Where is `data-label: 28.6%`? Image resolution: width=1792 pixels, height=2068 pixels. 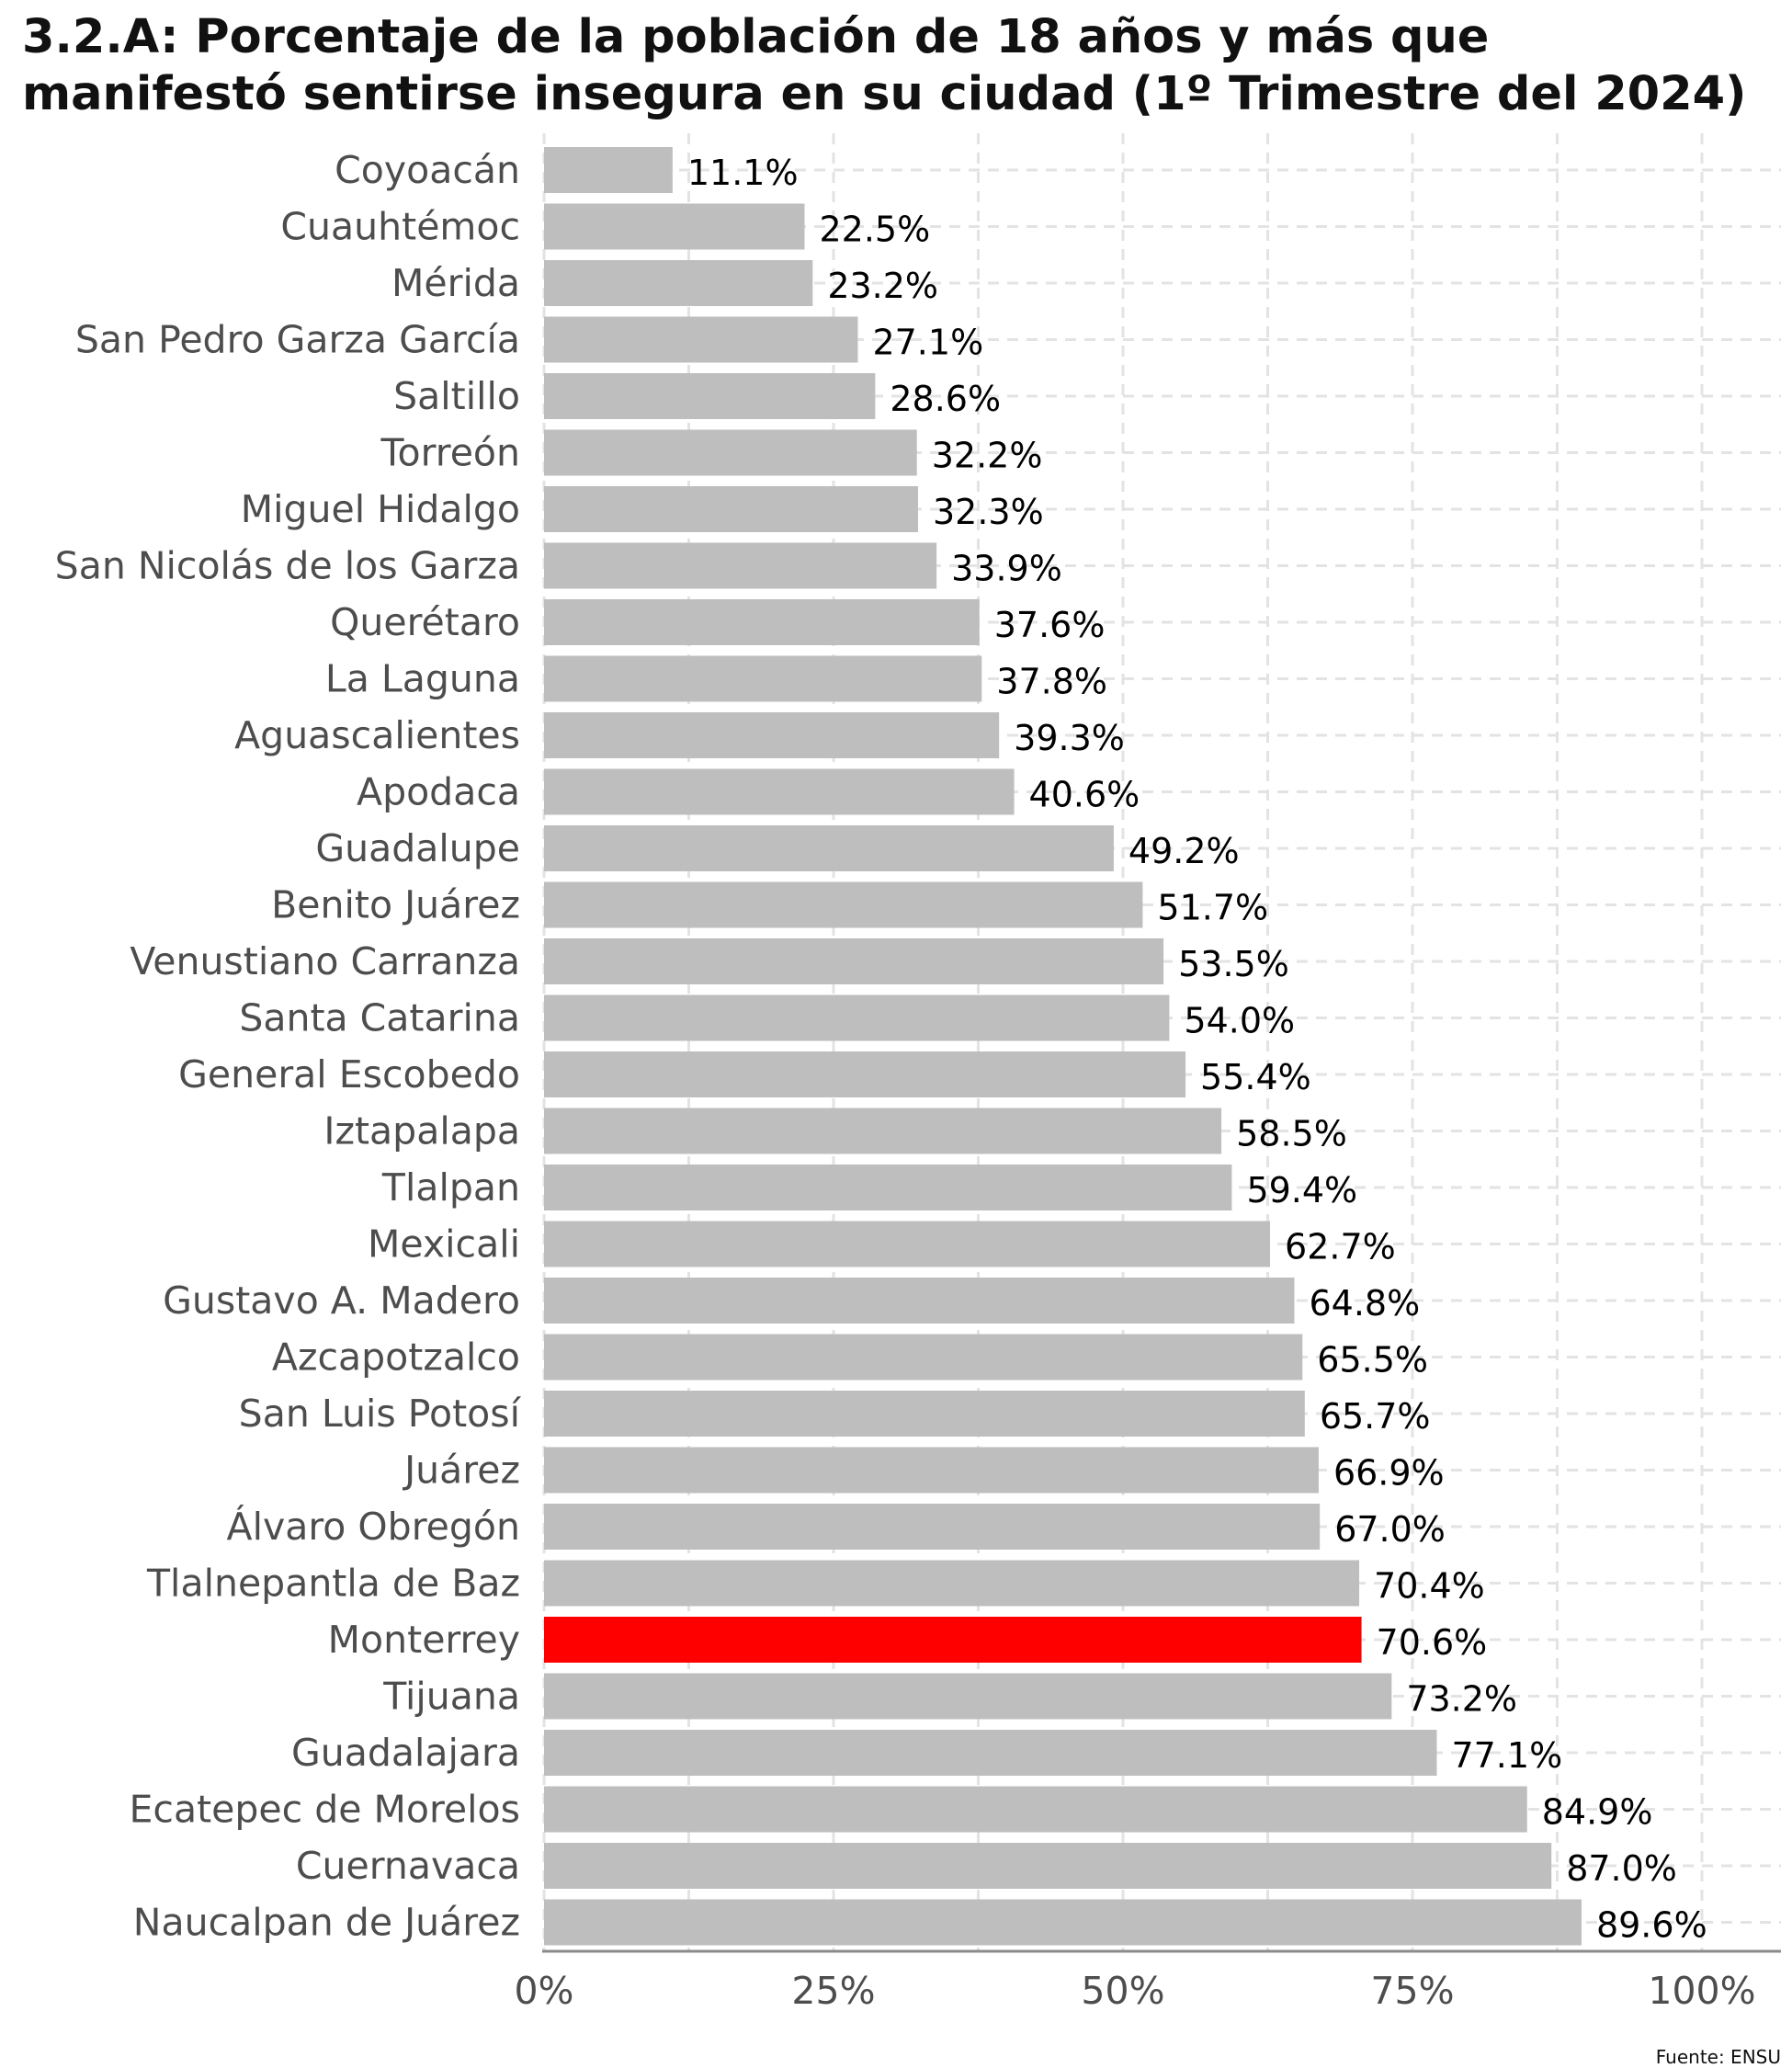
data-label: 28.6% is located at coordinates (945, 399).